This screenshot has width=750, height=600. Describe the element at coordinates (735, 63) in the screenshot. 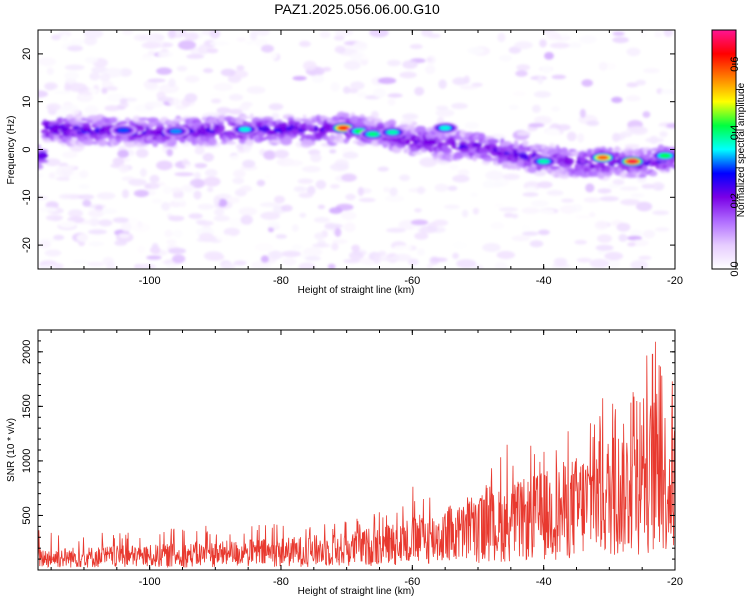

I see `colorbar-tick-label: 0.6` at that location.